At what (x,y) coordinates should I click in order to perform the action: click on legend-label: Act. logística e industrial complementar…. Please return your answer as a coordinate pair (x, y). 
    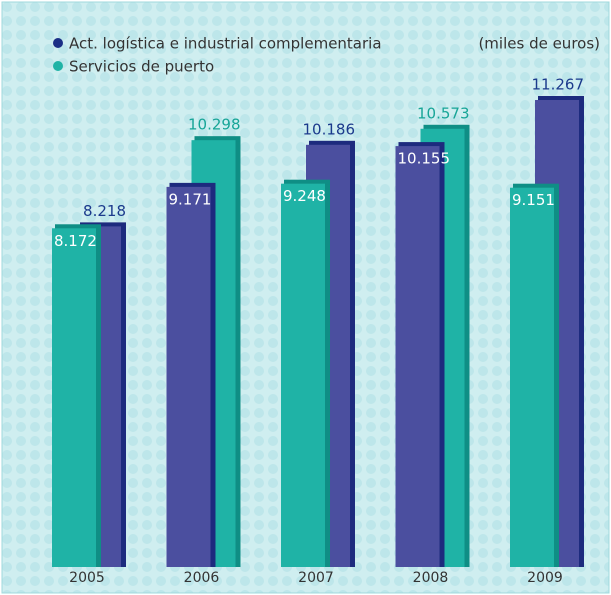
    Looking at the image, I should click on (225, 44).